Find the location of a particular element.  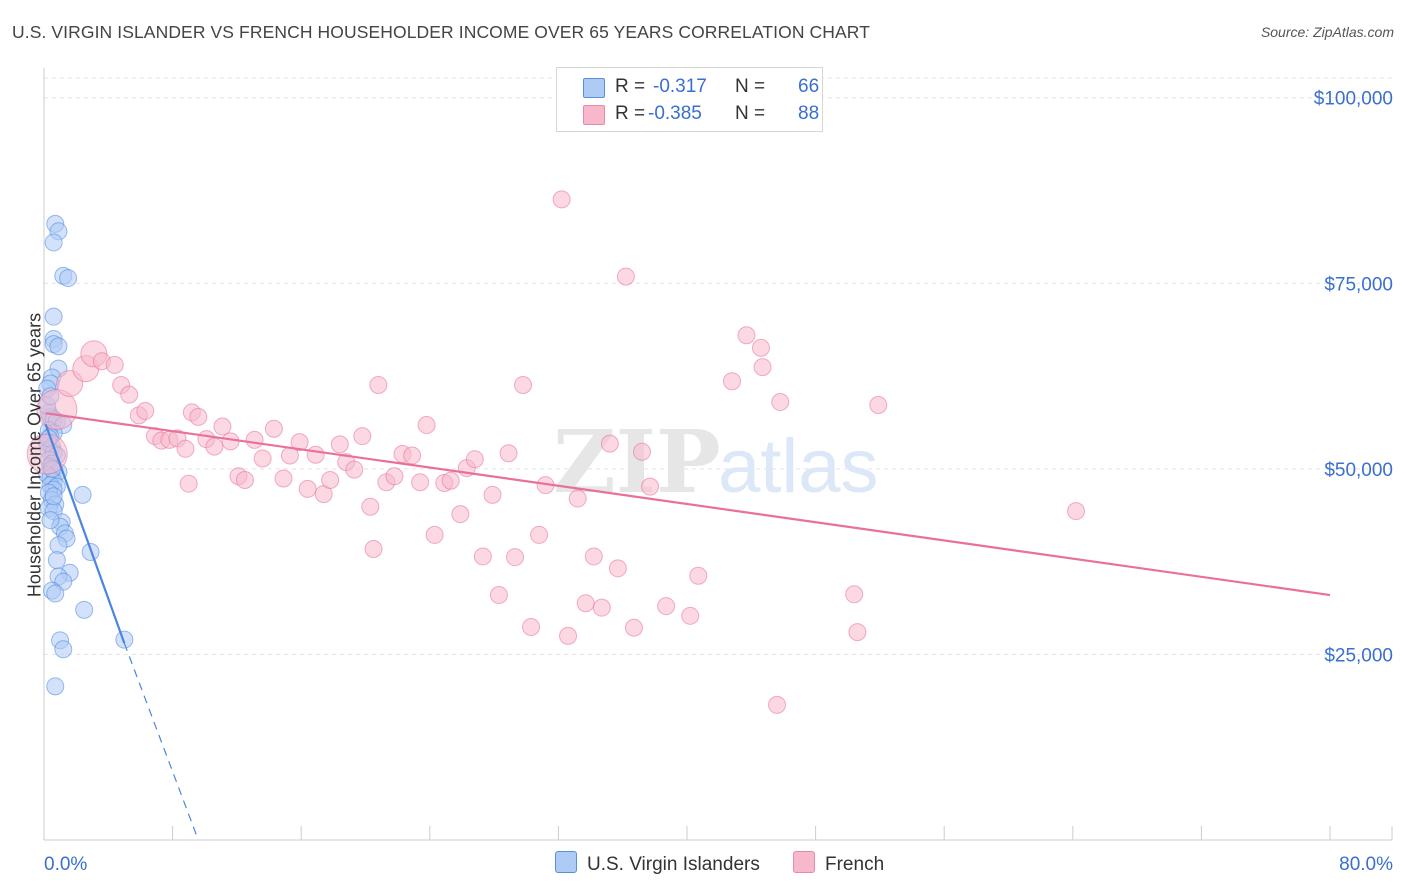

bottom-legend-french: French is located at coordinates (838, 863).